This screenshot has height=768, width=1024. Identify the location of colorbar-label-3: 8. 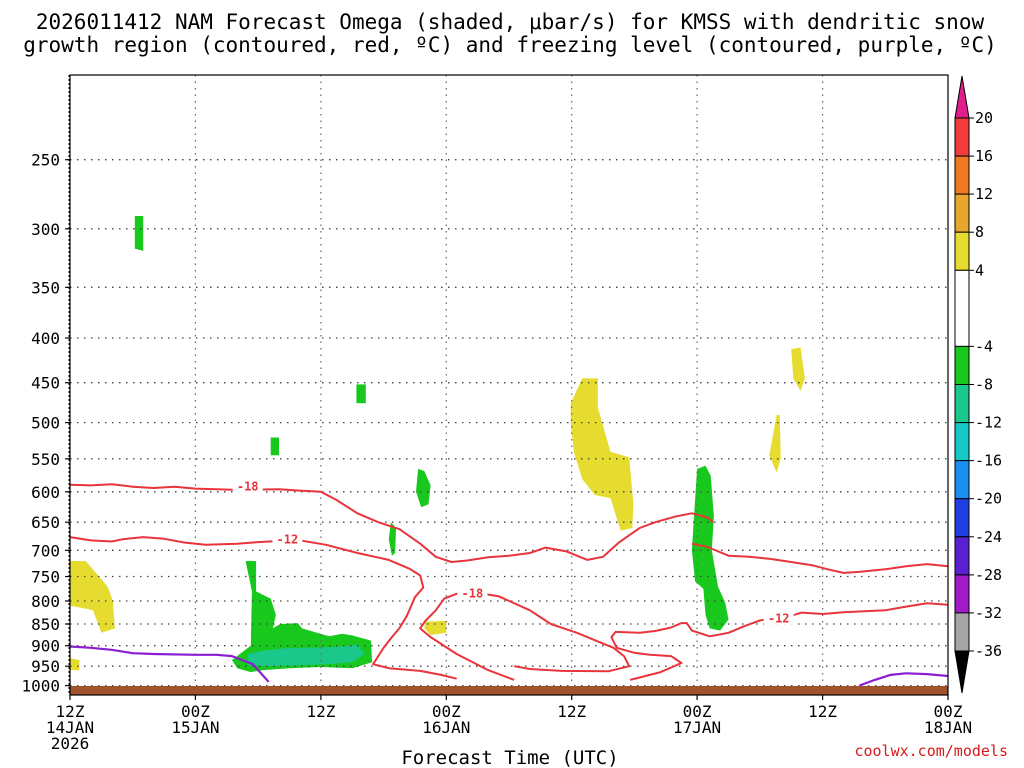
(979, 232).